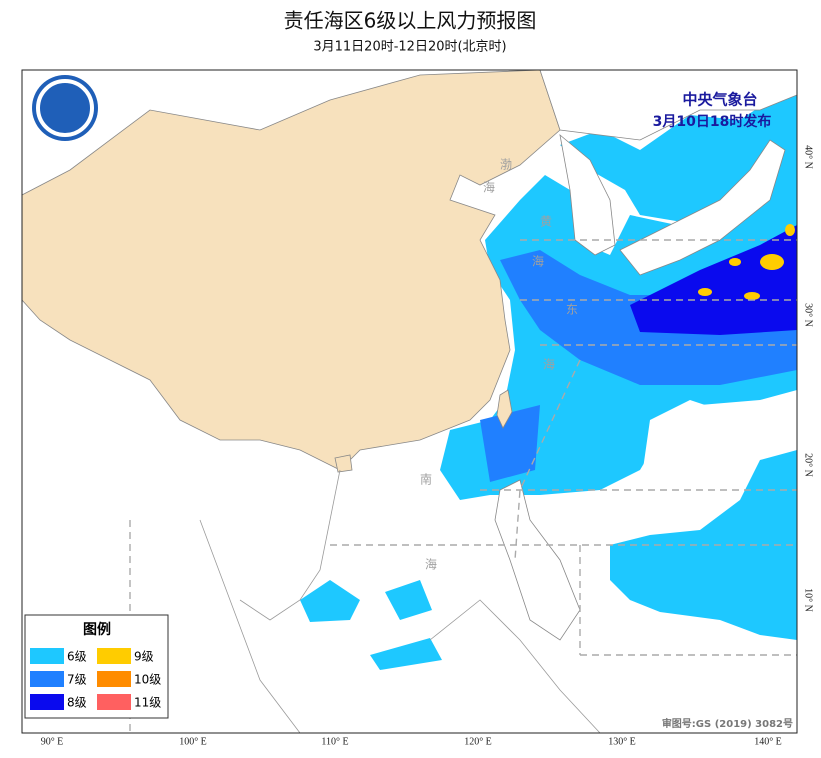 The image size is (821, 758). I want to click on legend-item: 7级, so click(77, 680).